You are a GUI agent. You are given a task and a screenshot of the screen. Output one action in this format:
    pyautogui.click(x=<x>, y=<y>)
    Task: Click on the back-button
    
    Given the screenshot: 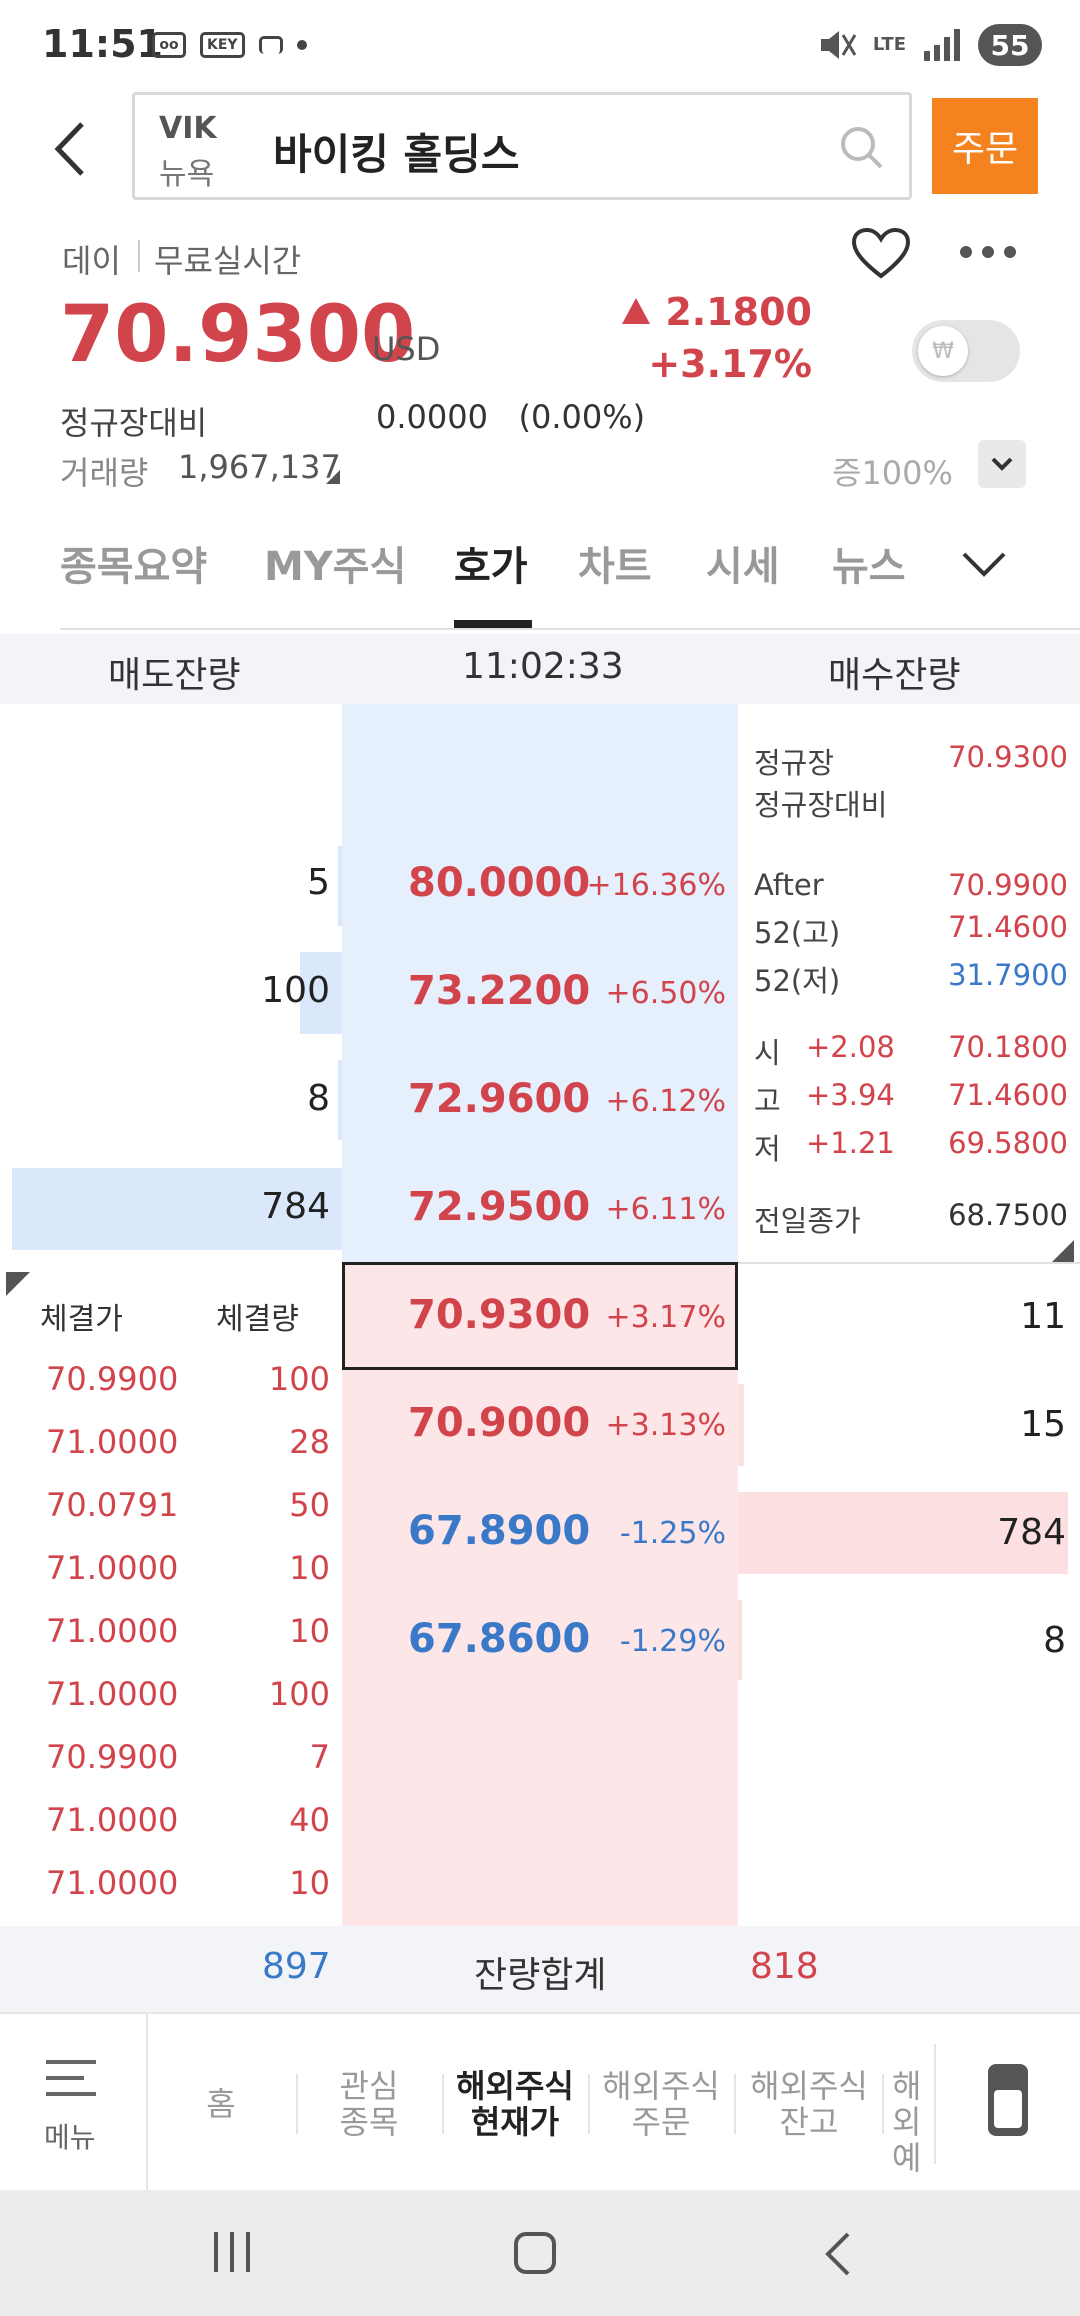 What is the action you would take?
    pyautogui.click(x=73, y=149)
    